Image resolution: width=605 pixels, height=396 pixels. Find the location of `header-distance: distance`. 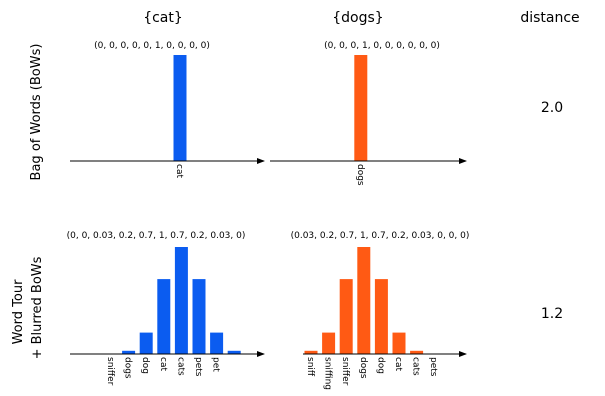

header-distance: distance is located at coordinates (549, 18).